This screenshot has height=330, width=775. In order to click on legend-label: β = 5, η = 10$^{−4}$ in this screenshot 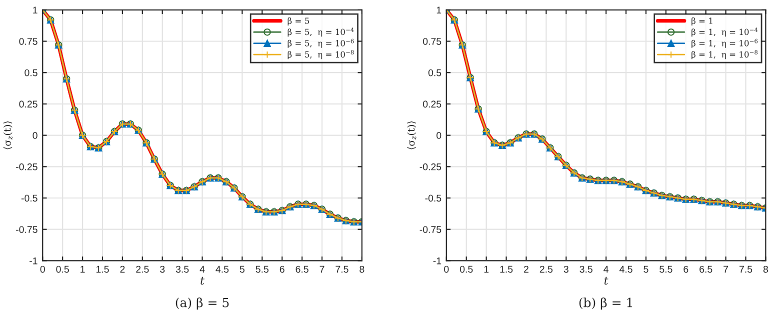, I will do `click(321, 32)`.